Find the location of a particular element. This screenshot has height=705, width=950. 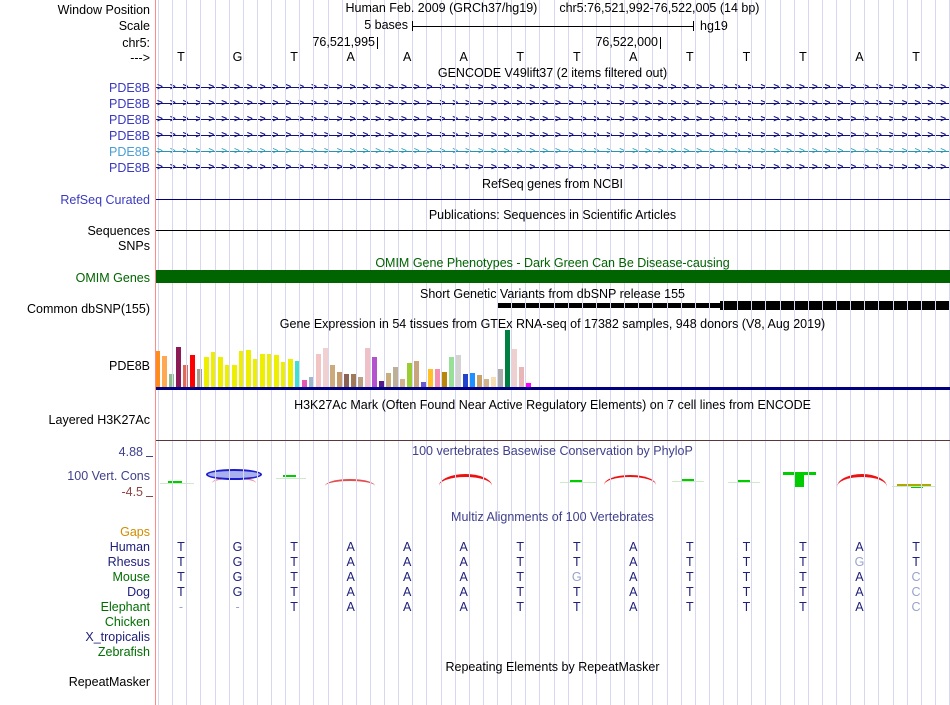

gtex-gene-label: PDE8B is located at coordinates (129, 366).